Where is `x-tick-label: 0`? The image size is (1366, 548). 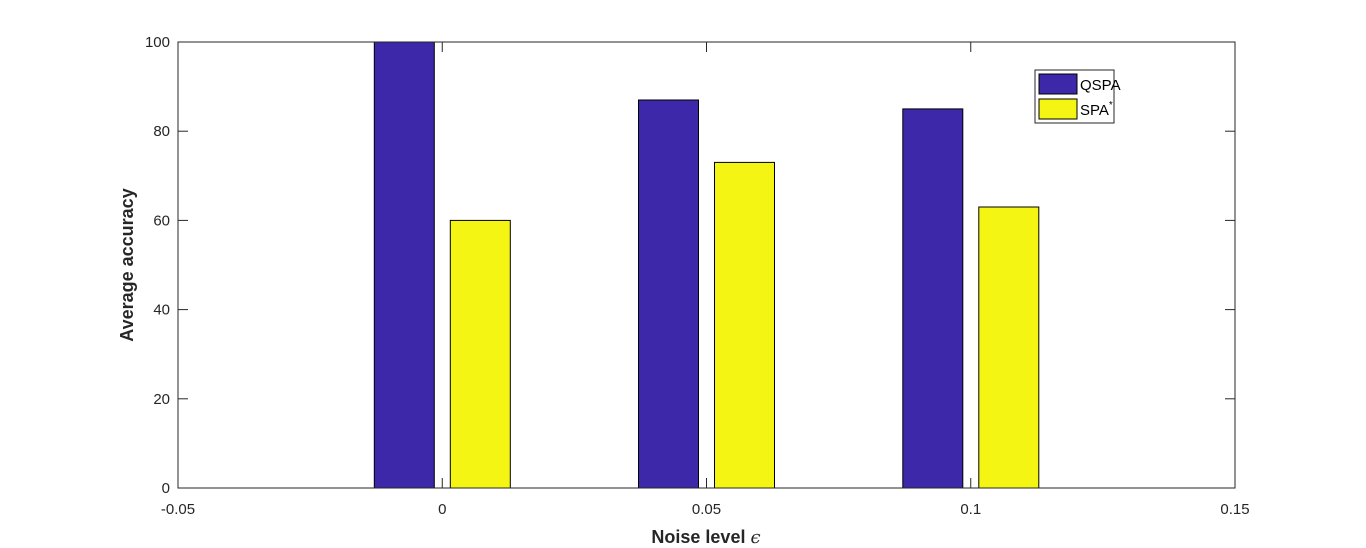
x-tick-label: 0 is located at coordinates (442, 509).